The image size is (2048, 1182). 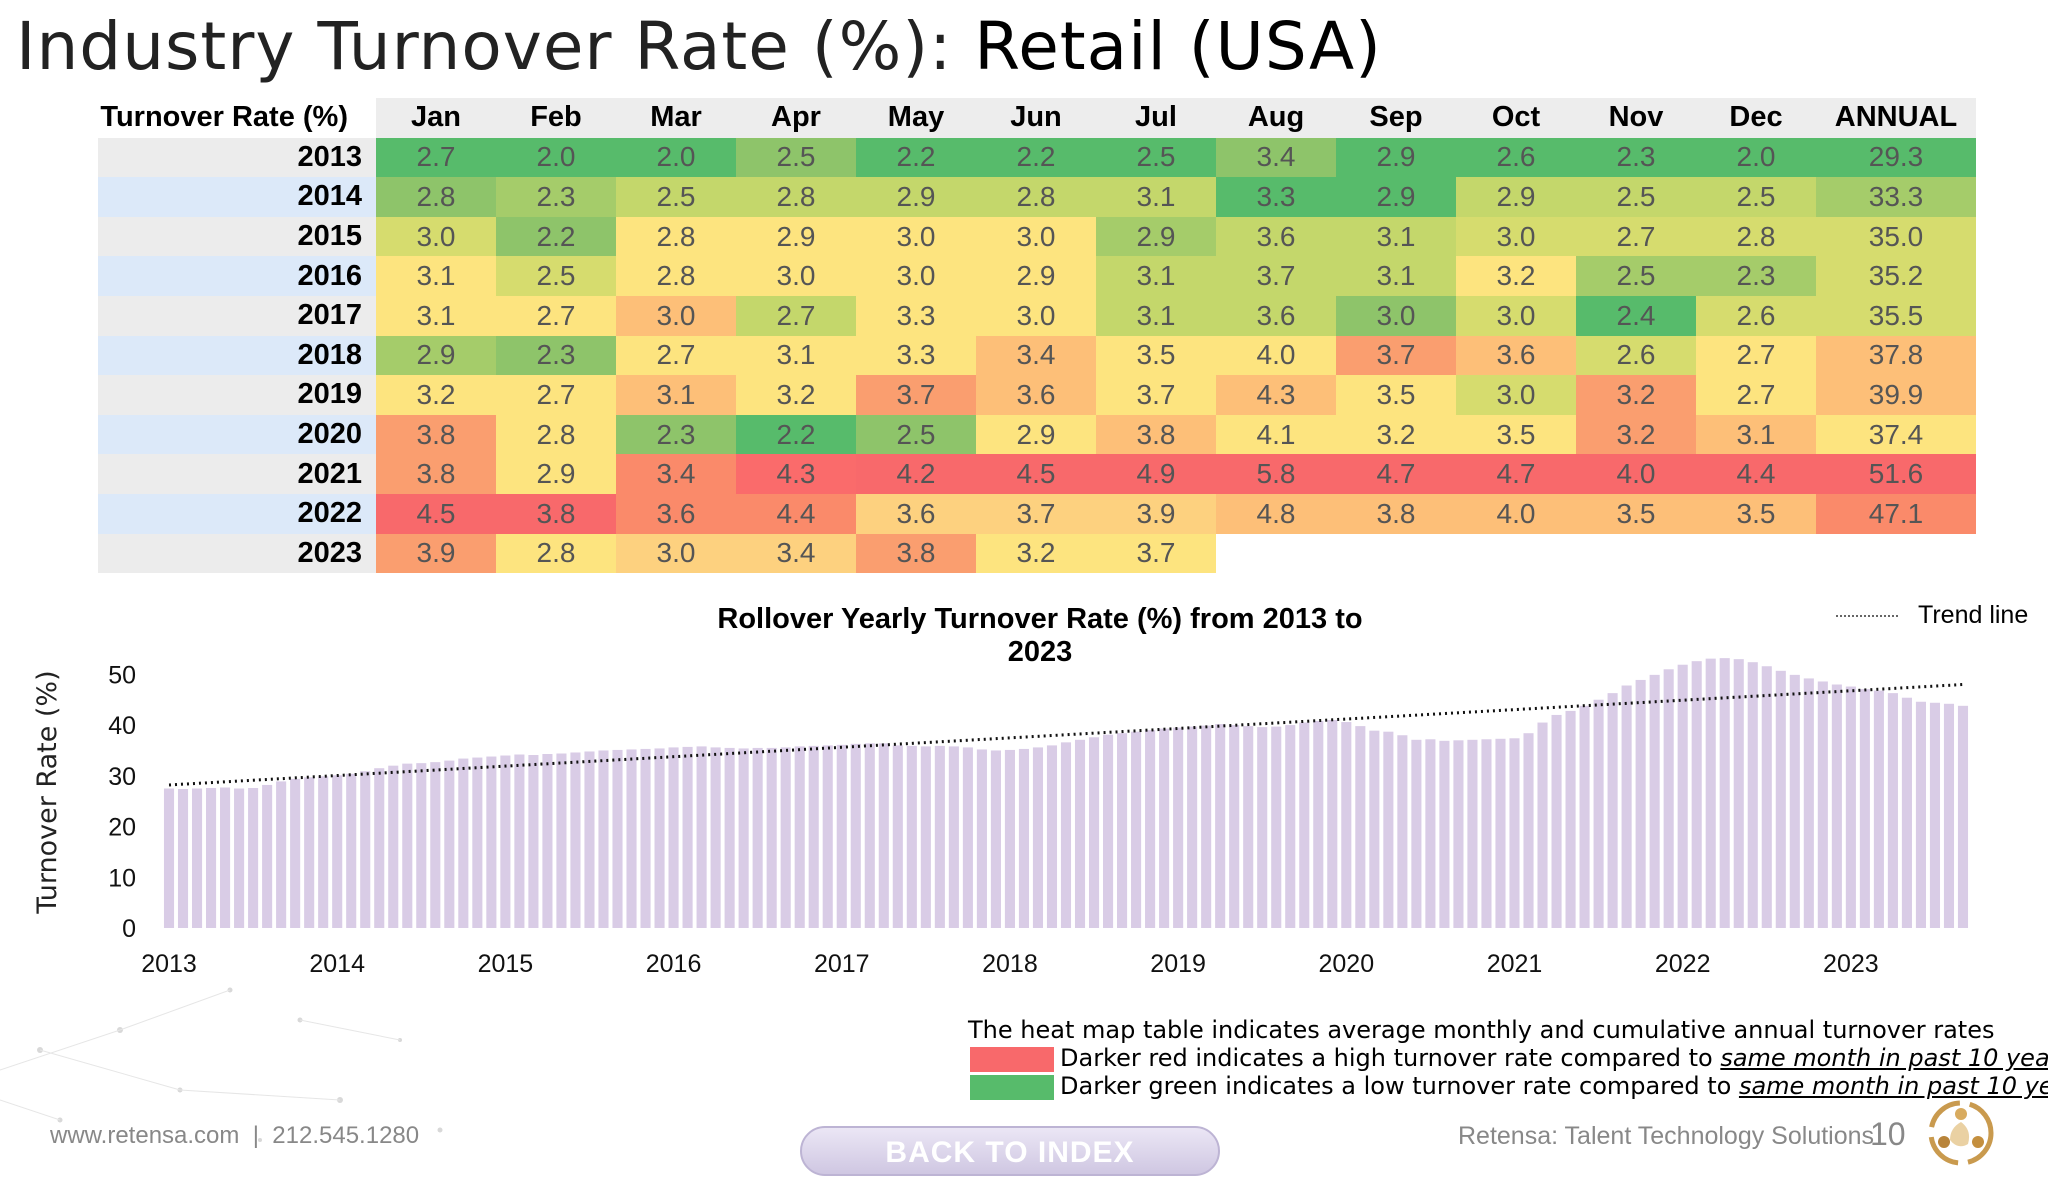 I want to click on x-tick-label: 2015, so click(x=506, y=964).